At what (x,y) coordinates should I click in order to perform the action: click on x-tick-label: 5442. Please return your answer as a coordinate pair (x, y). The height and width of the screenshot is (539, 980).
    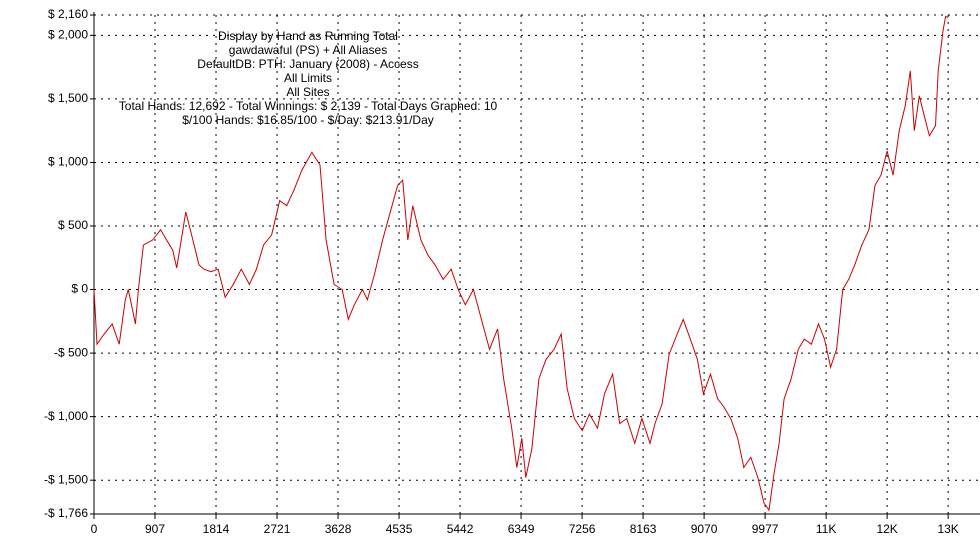
    Looking at the image, I should click on (460, 529).